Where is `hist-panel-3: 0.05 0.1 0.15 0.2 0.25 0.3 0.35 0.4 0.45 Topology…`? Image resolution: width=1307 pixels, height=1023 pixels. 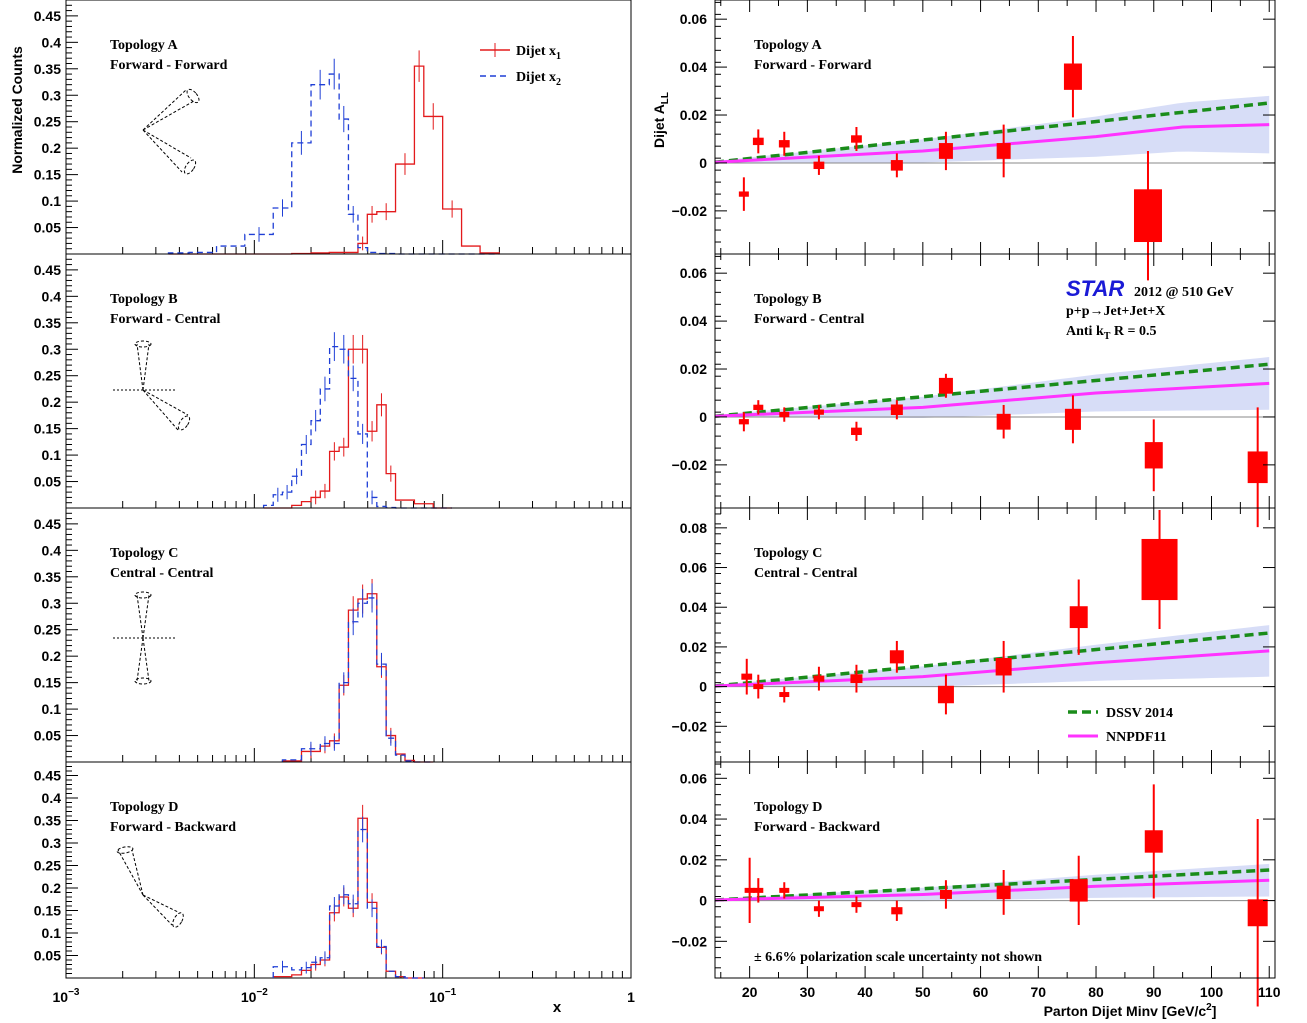 hist-panel-3: 0.05 0.1 0.15 0.2 0.25 0.3 0.35 0.4 0.45 Topology… is located at coordinates (333, 635).